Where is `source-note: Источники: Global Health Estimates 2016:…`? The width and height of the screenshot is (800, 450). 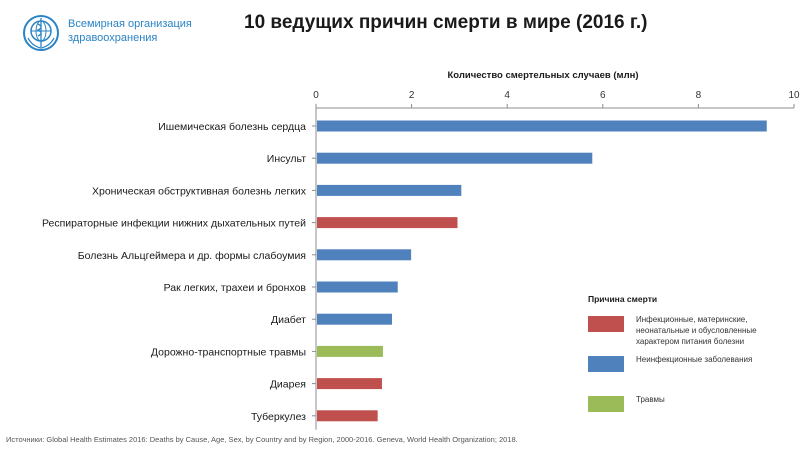 source-note: Источники: Global Health Estimates 2016:… is located at coordinates (262, 439).